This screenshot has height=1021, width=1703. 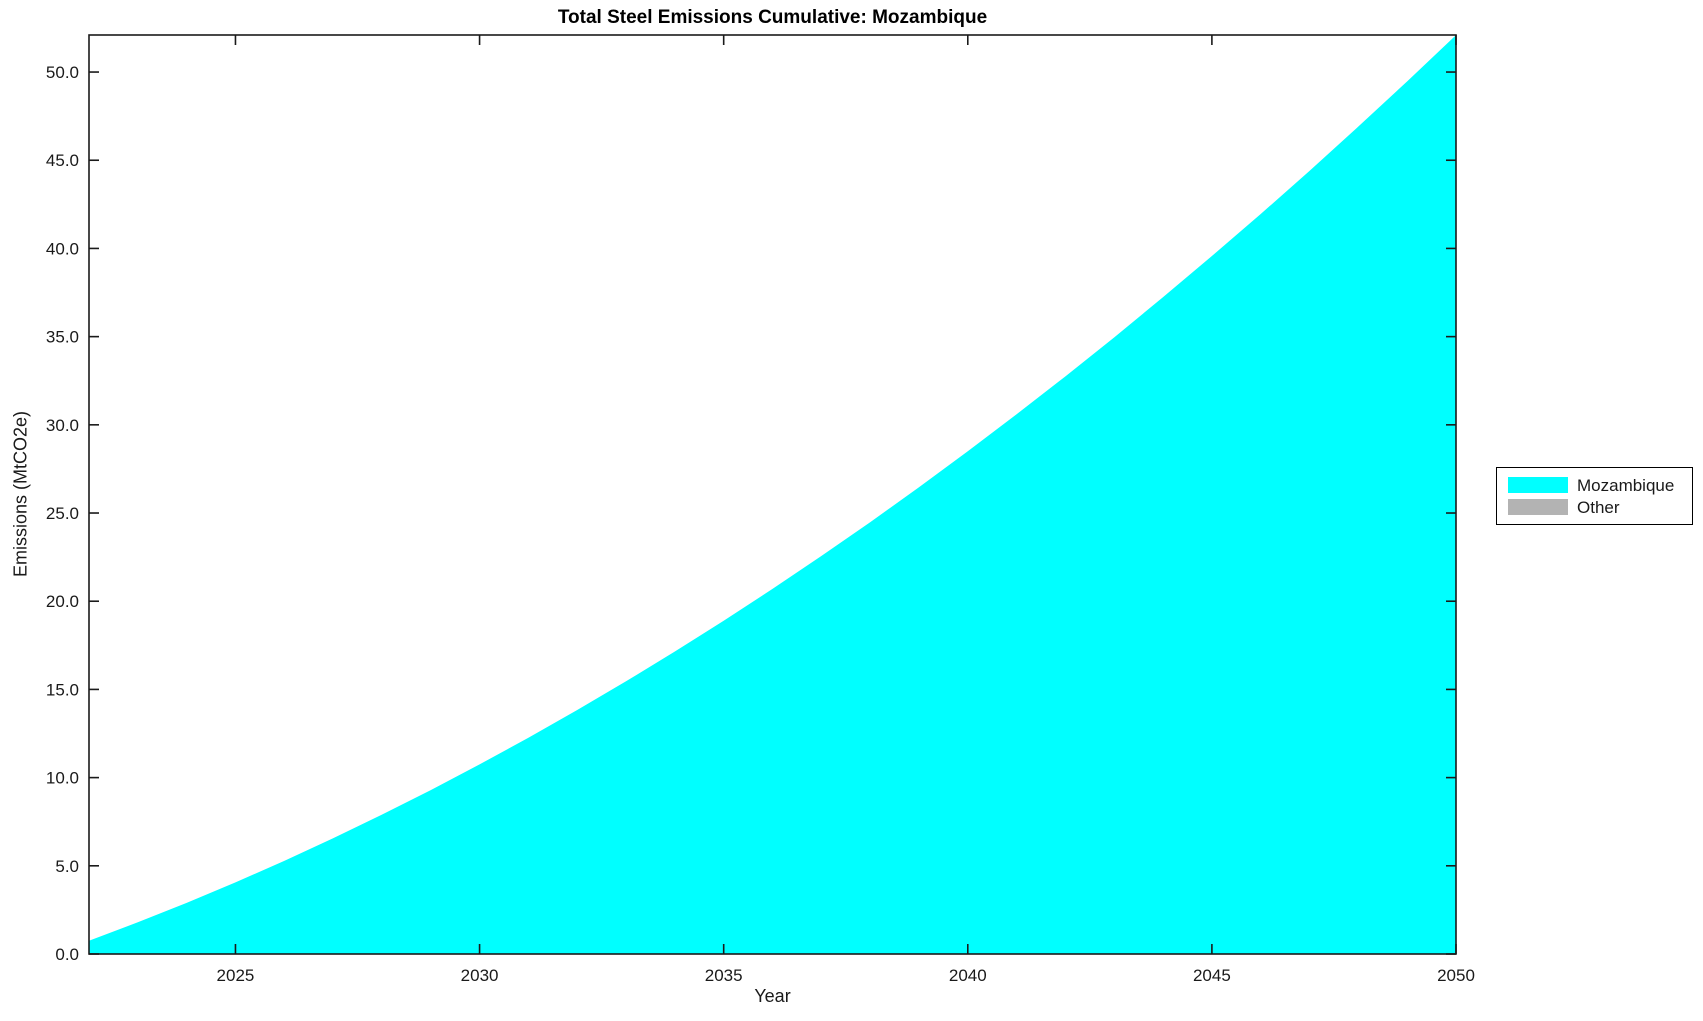 What do you see at coordinates (1594, 496) in the screenshot?
I see `legend-box: Mozambique Other` at bounding box center [1594, 496].